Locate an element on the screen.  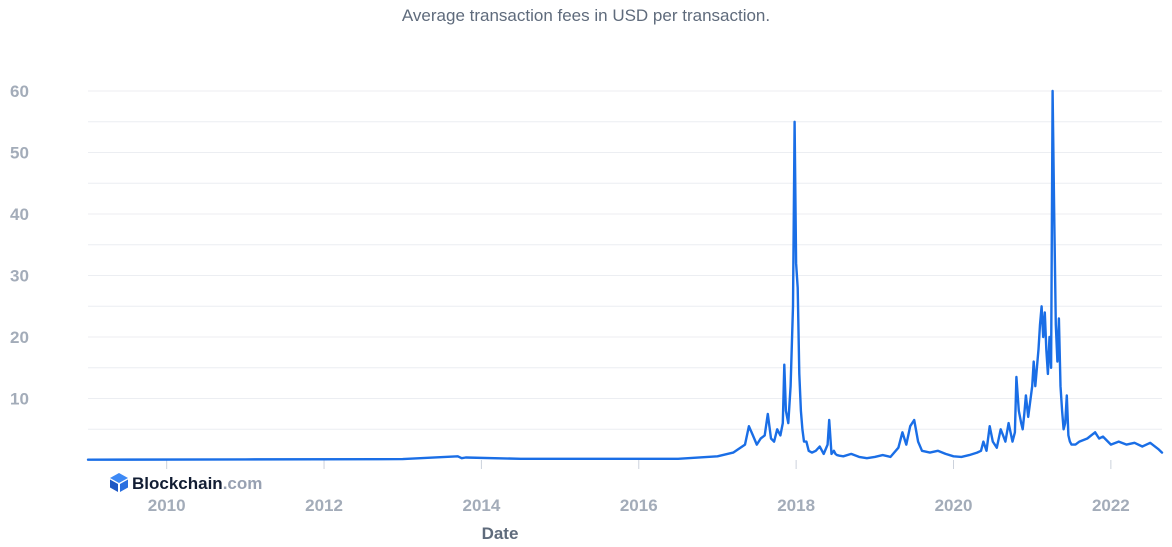
y-tick-label: 50 is located at coordinates (19, 153).